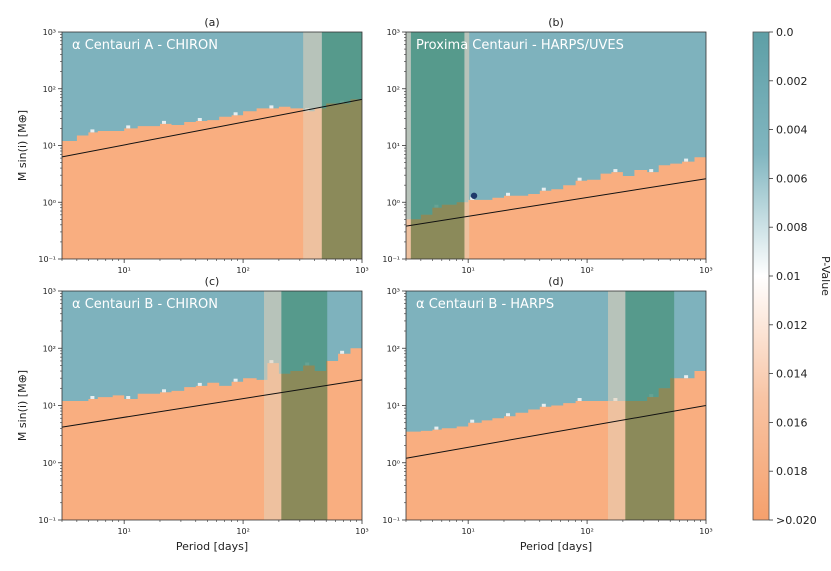 This screenshot has width=831, height=571. Describe the element at coordinates (556, 546) in the screenshot. I see `x-axis-label: Period [days]` at that location.